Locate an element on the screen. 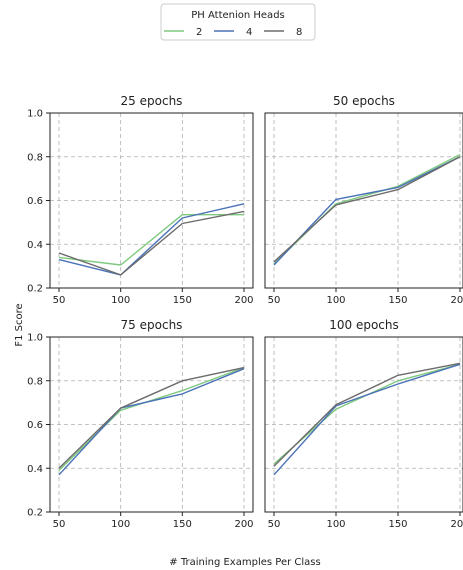 This screenshot has width=463, height=570. panel-title: 50 epochs is located at coordinates (364, 101).